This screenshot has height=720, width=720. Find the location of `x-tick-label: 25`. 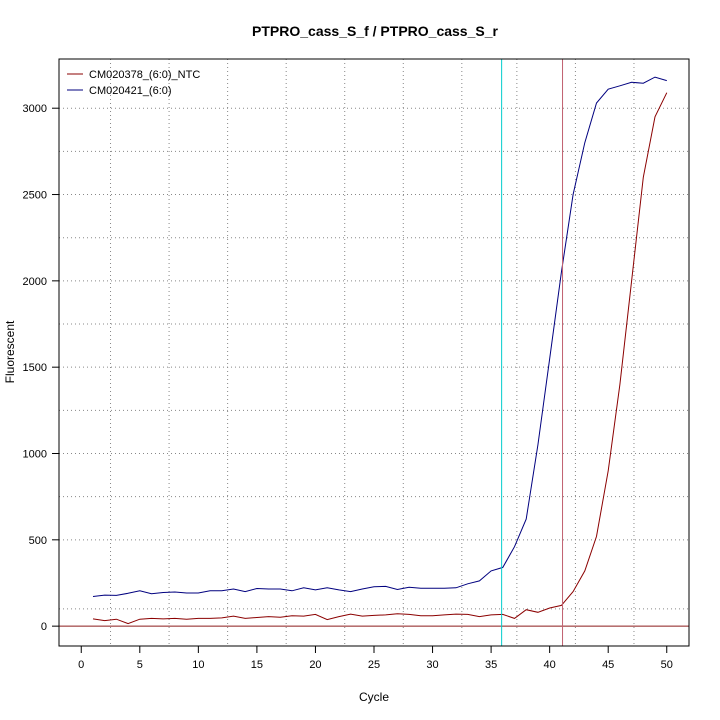

x-tick-label: 25 is located at coordinates (374, 665).